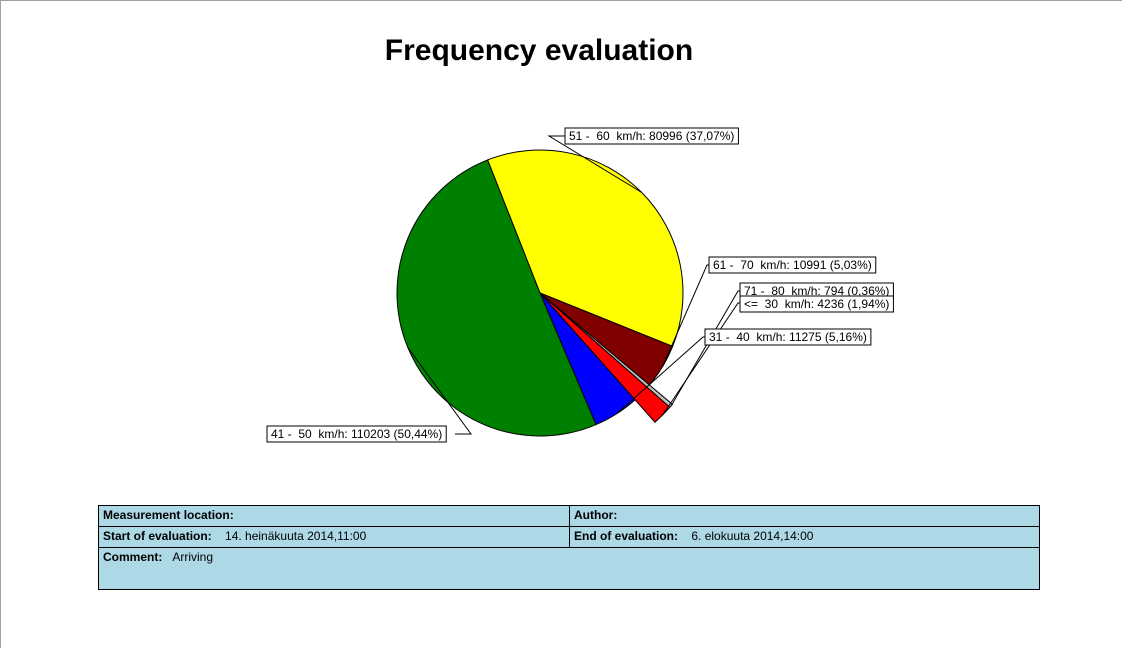 The image size is (1124, 648). Describe the element at coordinates (352, 536) in the screenshot. I see `start-time: 11:00` at that location.